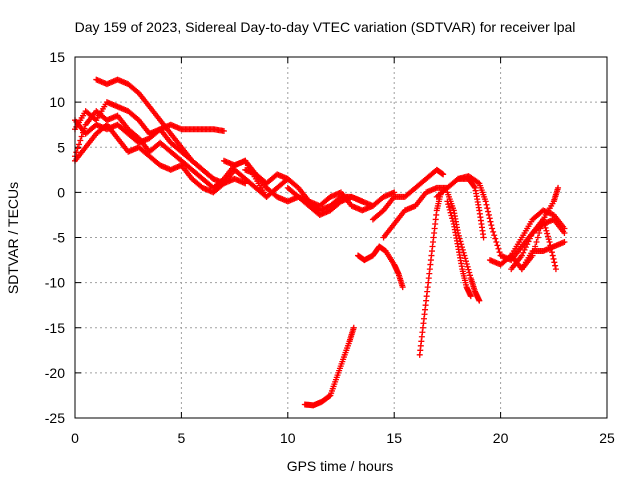 The width and height of the screenshot is (640, 480). Describe the element at coordinates (288, 438) in the screenshot. I see `x-tick-label: 10` at that location.